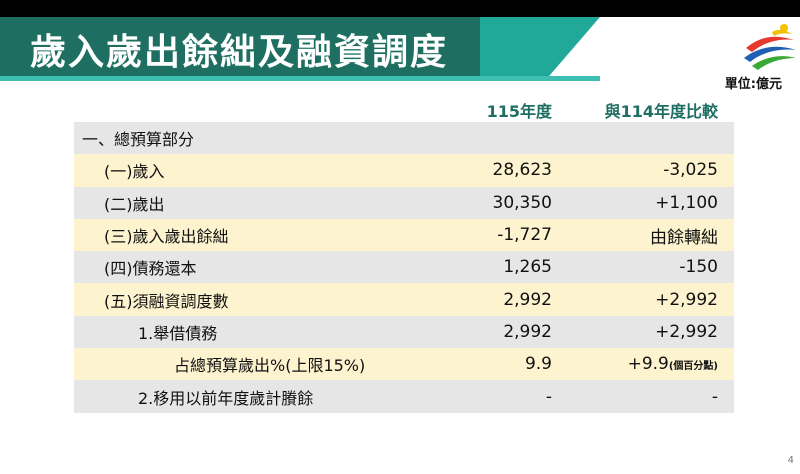  What do you see at coordinates (522, 202) in the screenshot?
I see `row-value-115: 30,350` at bounding box center [522, 202].